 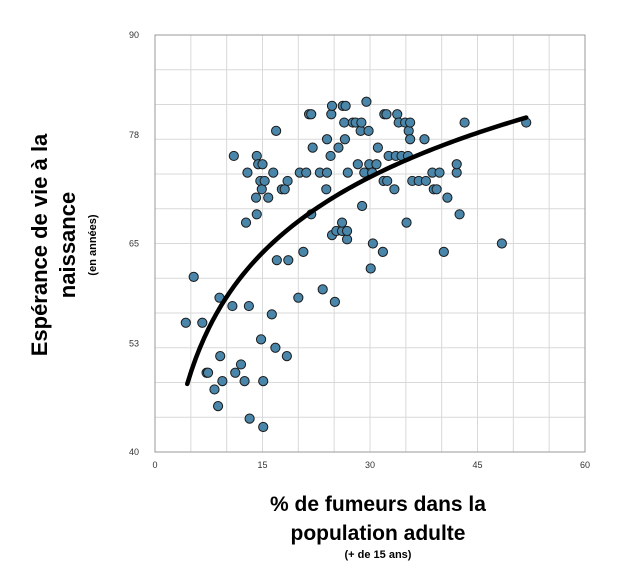 What do you see at coordinates (585, 465) in the screenshot?
I see `x-tick-label: 60` at bounding box center [585, 465].